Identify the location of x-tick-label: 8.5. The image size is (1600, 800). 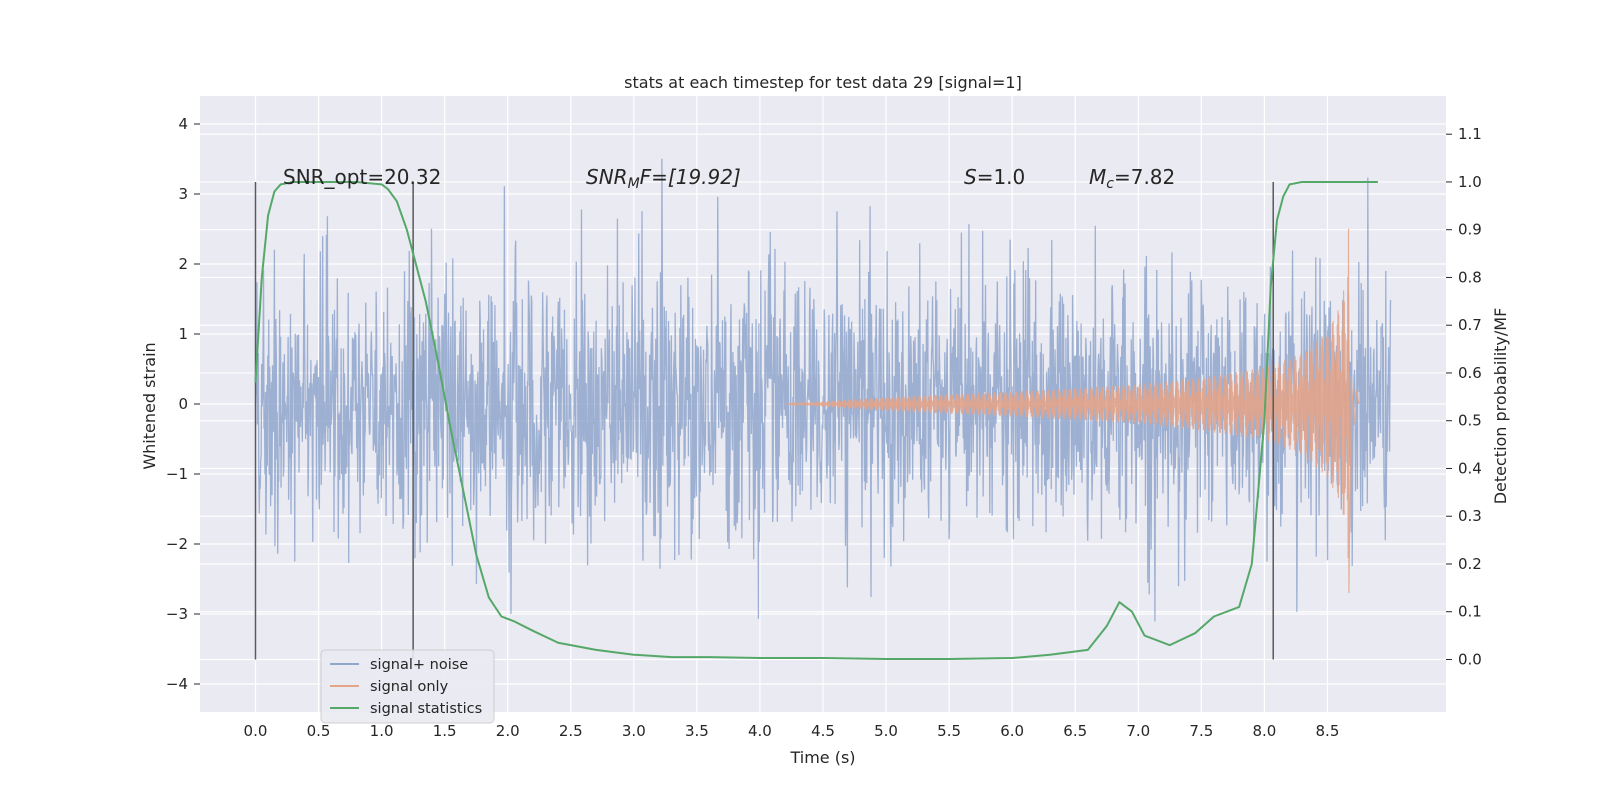
(1328, 731).